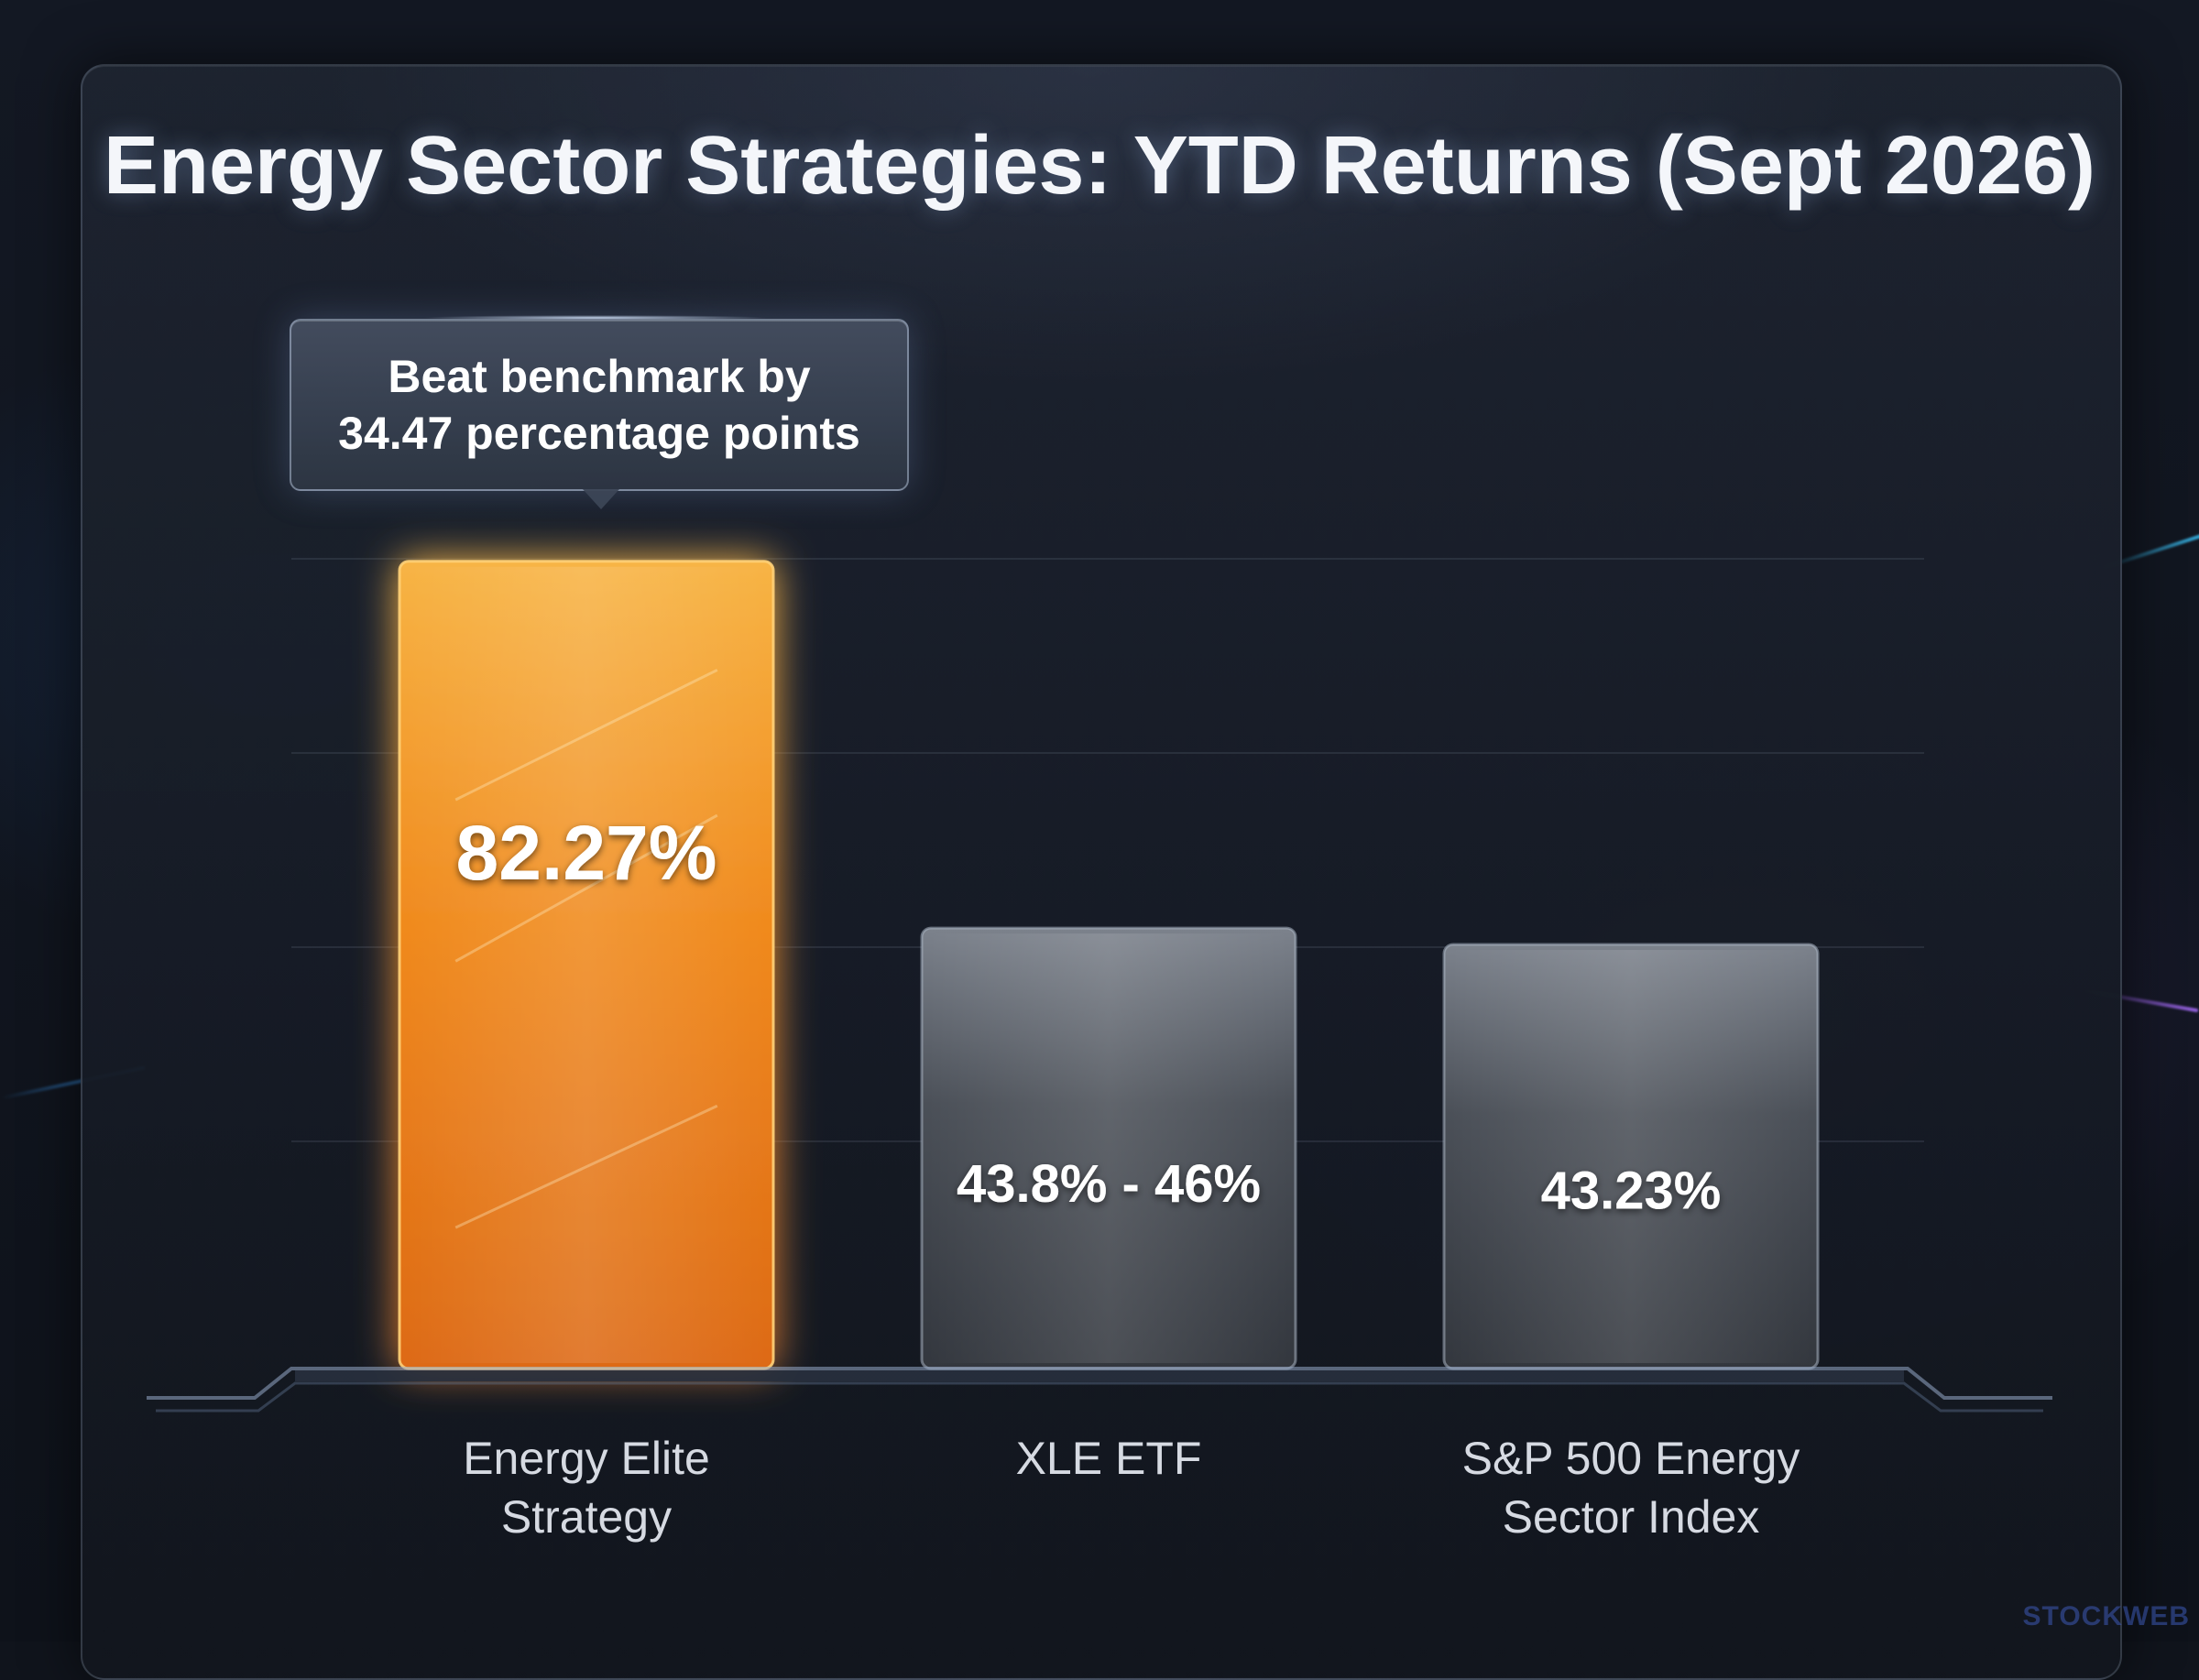 The image size is (2199, 1680). What do you see at coordinates (1631, 1458) in the screenshot?
I see `category-label-3-line-1: S&P 500 Energy` at bounding box center [1631, 1458].